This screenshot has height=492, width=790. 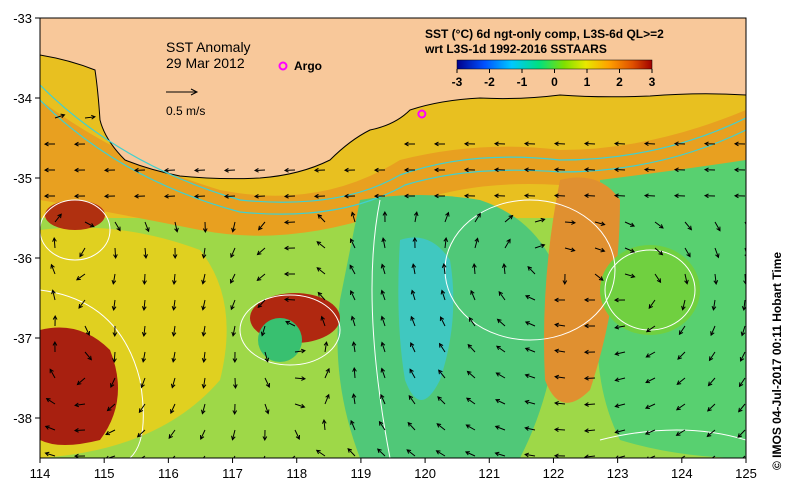 I want to click on credit-text: © IMOS 04-Jul-2017 00:11 Hobart Time, so click(x=777, y=360).